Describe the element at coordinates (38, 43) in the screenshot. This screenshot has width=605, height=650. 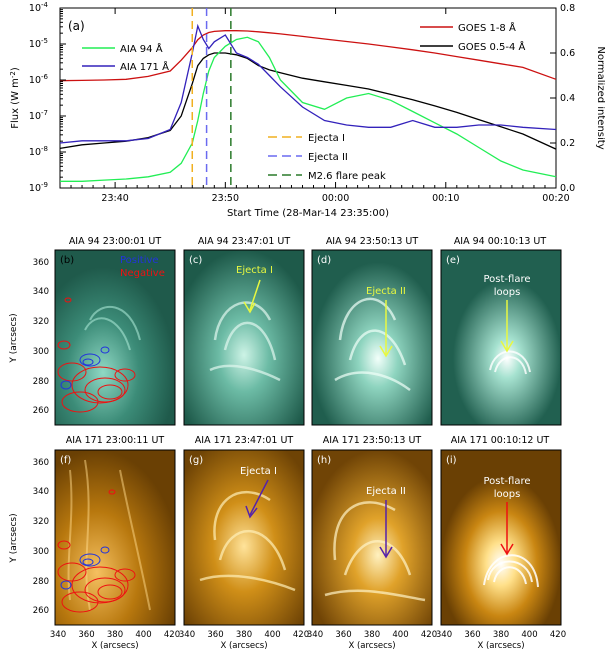
I see `y-tick-label: 10⁻⁵` at that location.